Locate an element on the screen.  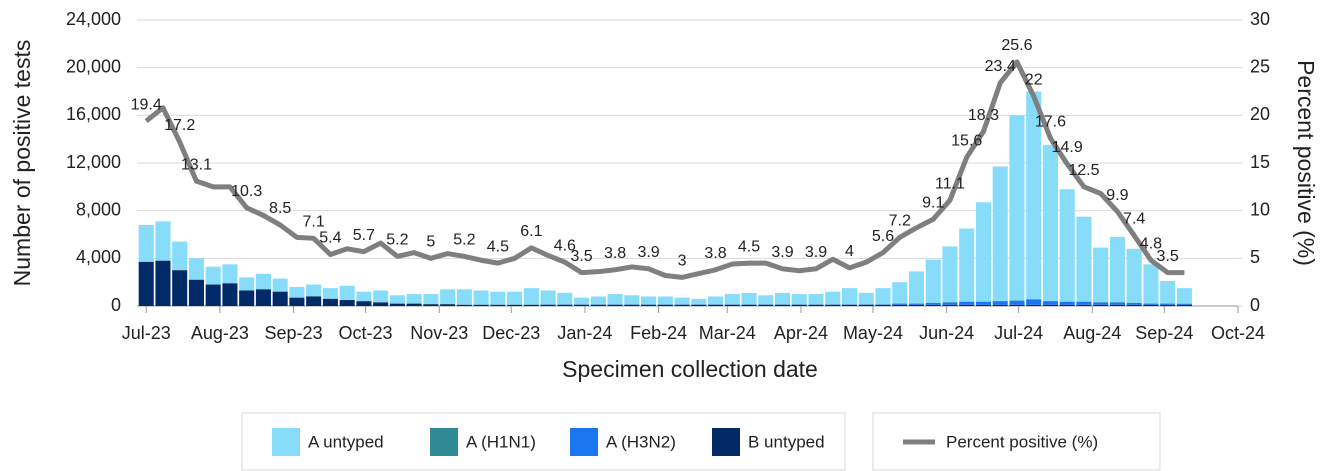
data-label: 9.9 is located at coordinates (1117, 195).